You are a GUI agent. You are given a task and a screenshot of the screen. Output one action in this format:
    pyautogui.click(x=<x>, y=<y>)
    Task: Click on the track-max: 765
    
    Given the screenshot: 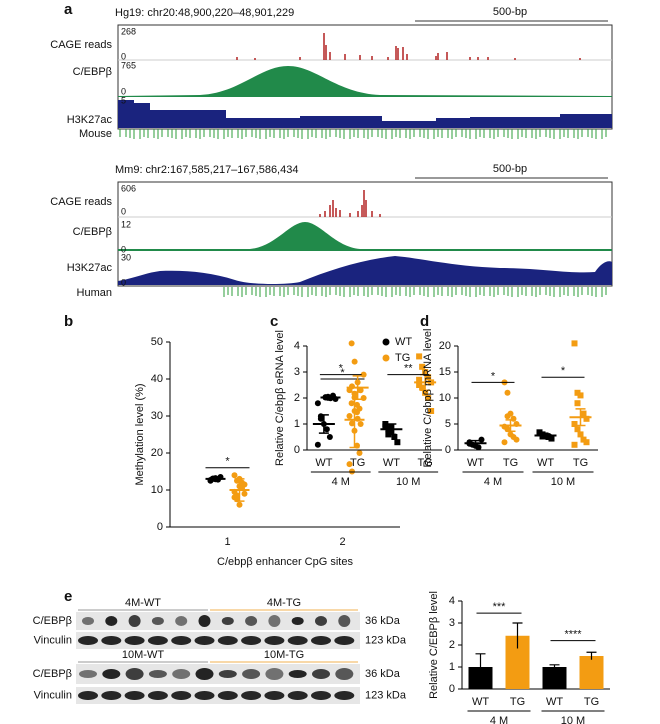 What is the action you would take?
    pyautogui.click(x=128, y=65)
    